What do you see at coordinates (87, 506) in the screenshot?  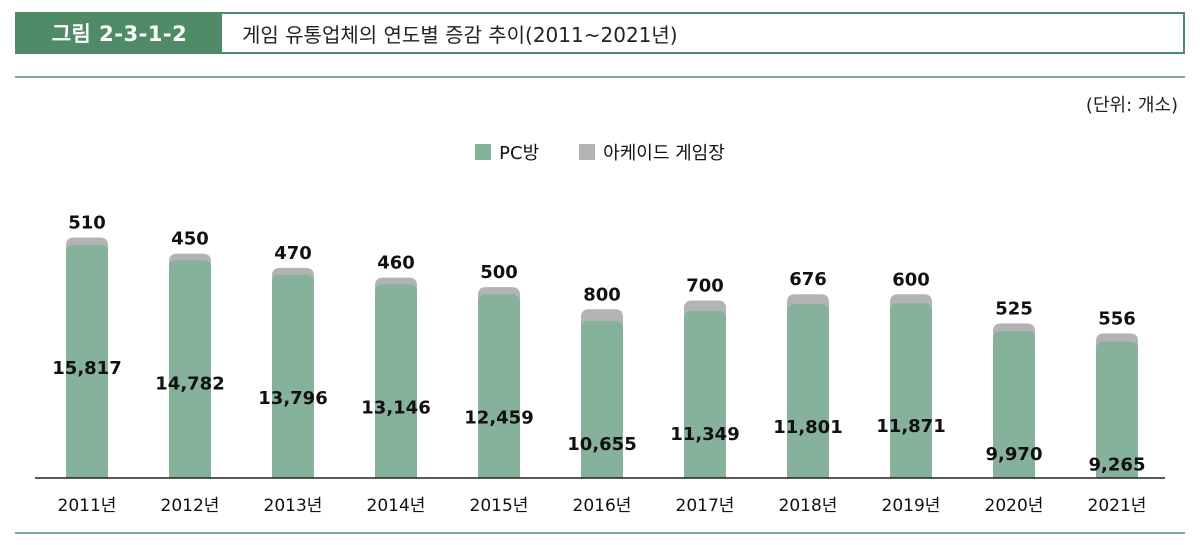 I see `x-tick-label: 2011년` at bounding box center [87, 506].